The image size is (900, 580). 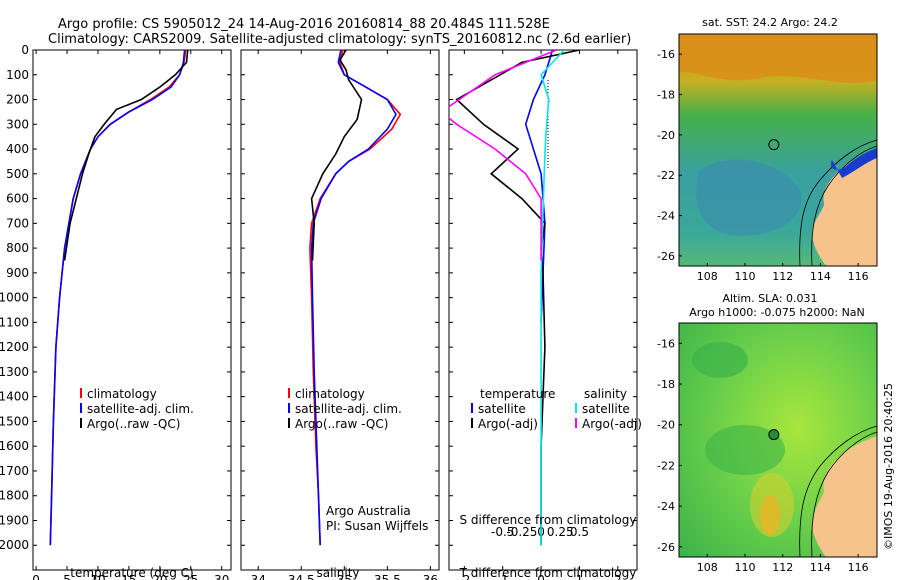 What do you see at coordinates (669, 155) in the screenshot?
I see `sst-lat-ticks: -16 -18 -20 -22 -24 -26` at bounding box center [669, 155].